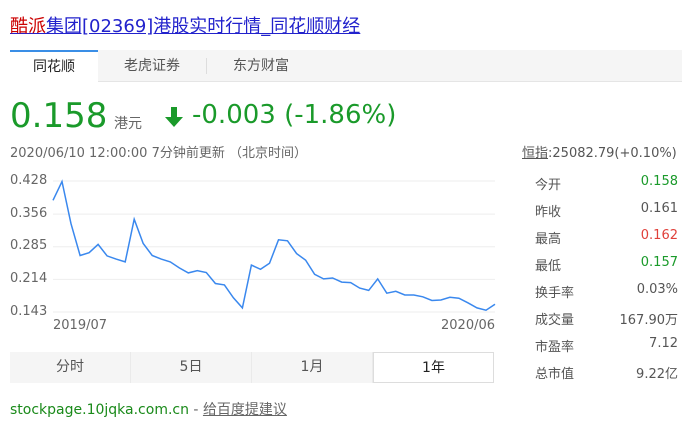 The height and width of the screenshot is (426, 700). Describe the element at coordinates (59, 116) in the screenshot. I see `current-price: 0.158` at that location.